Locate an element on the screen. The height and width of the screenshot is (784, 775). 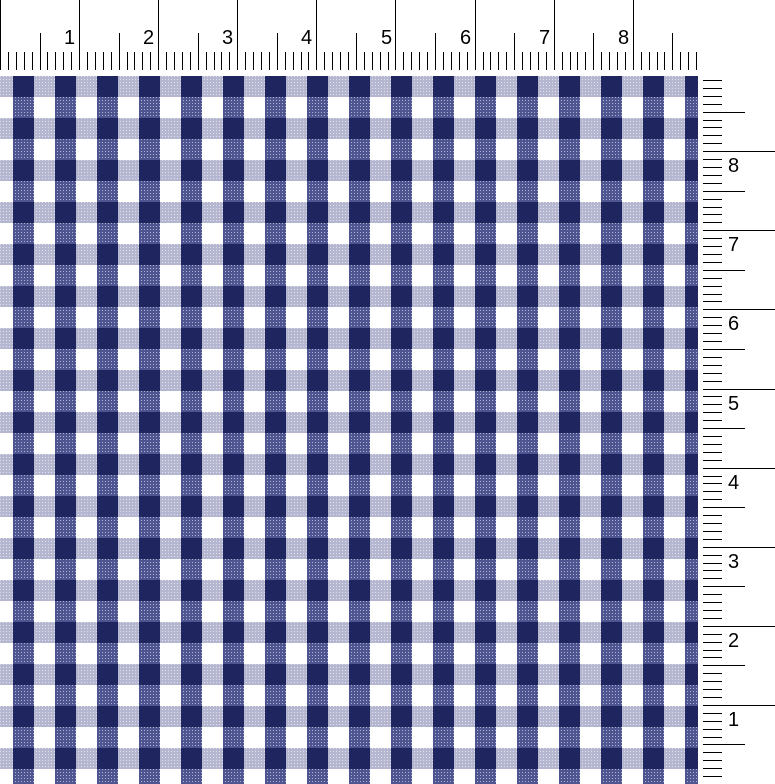
top-ruler-label: 1 is located at coordinates (70, 38).